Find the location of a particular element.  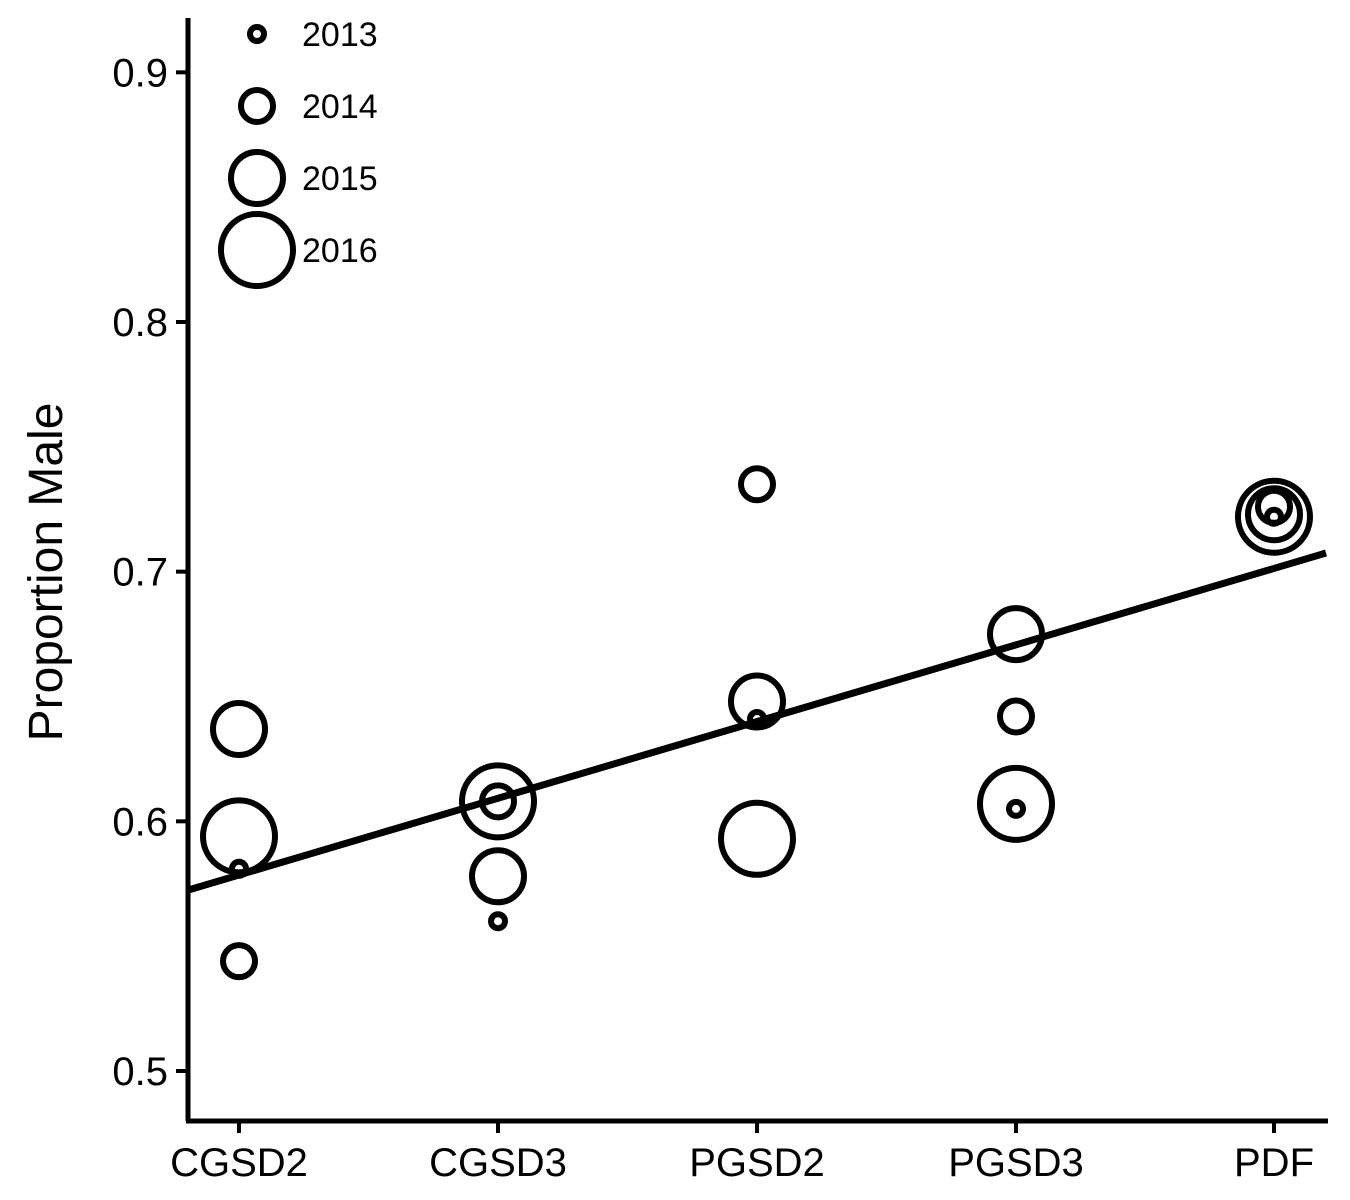

y-tick-label: 0.7 is located at coordinates (140, 573).